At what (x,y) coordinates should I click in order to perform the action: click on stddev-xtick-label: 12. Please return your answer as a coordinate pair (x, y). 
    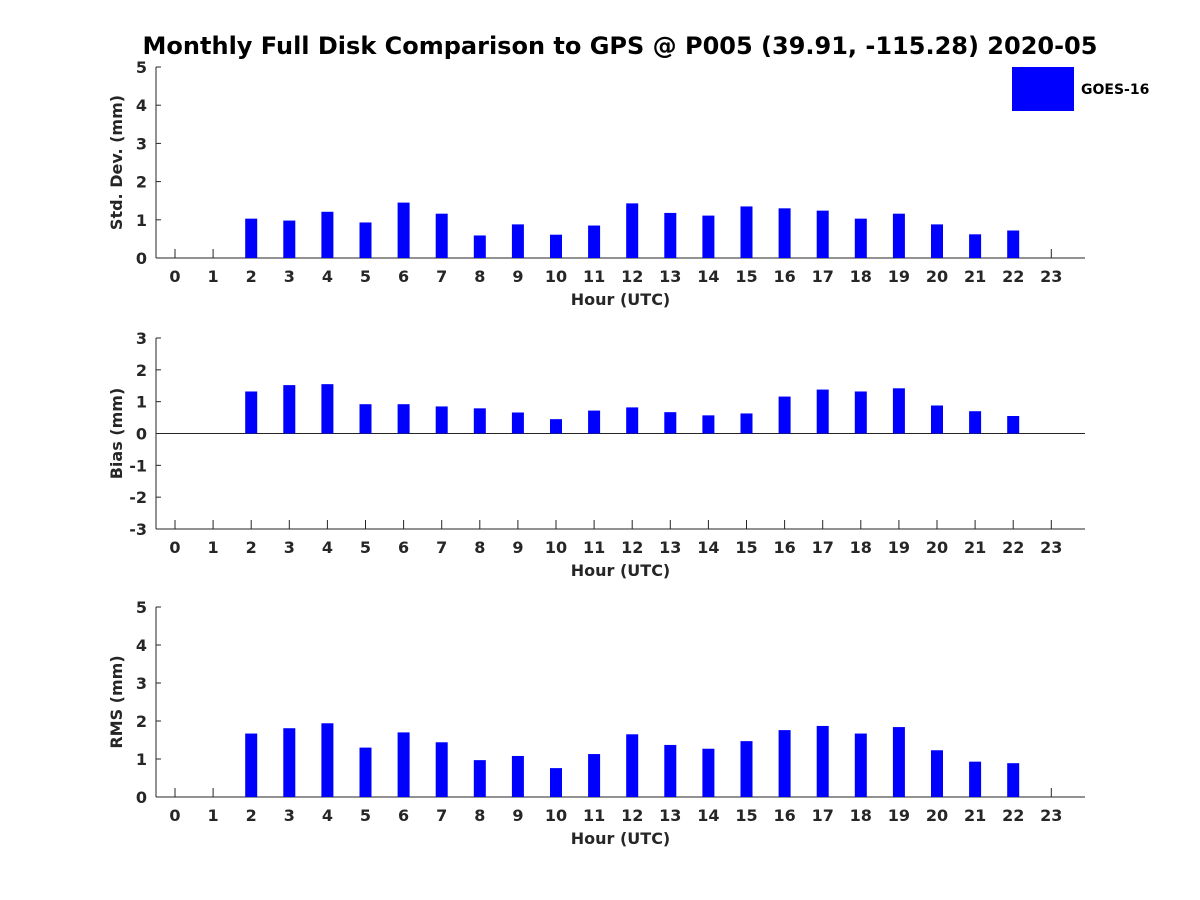
    Looking at the image, I should click on (632, 276).